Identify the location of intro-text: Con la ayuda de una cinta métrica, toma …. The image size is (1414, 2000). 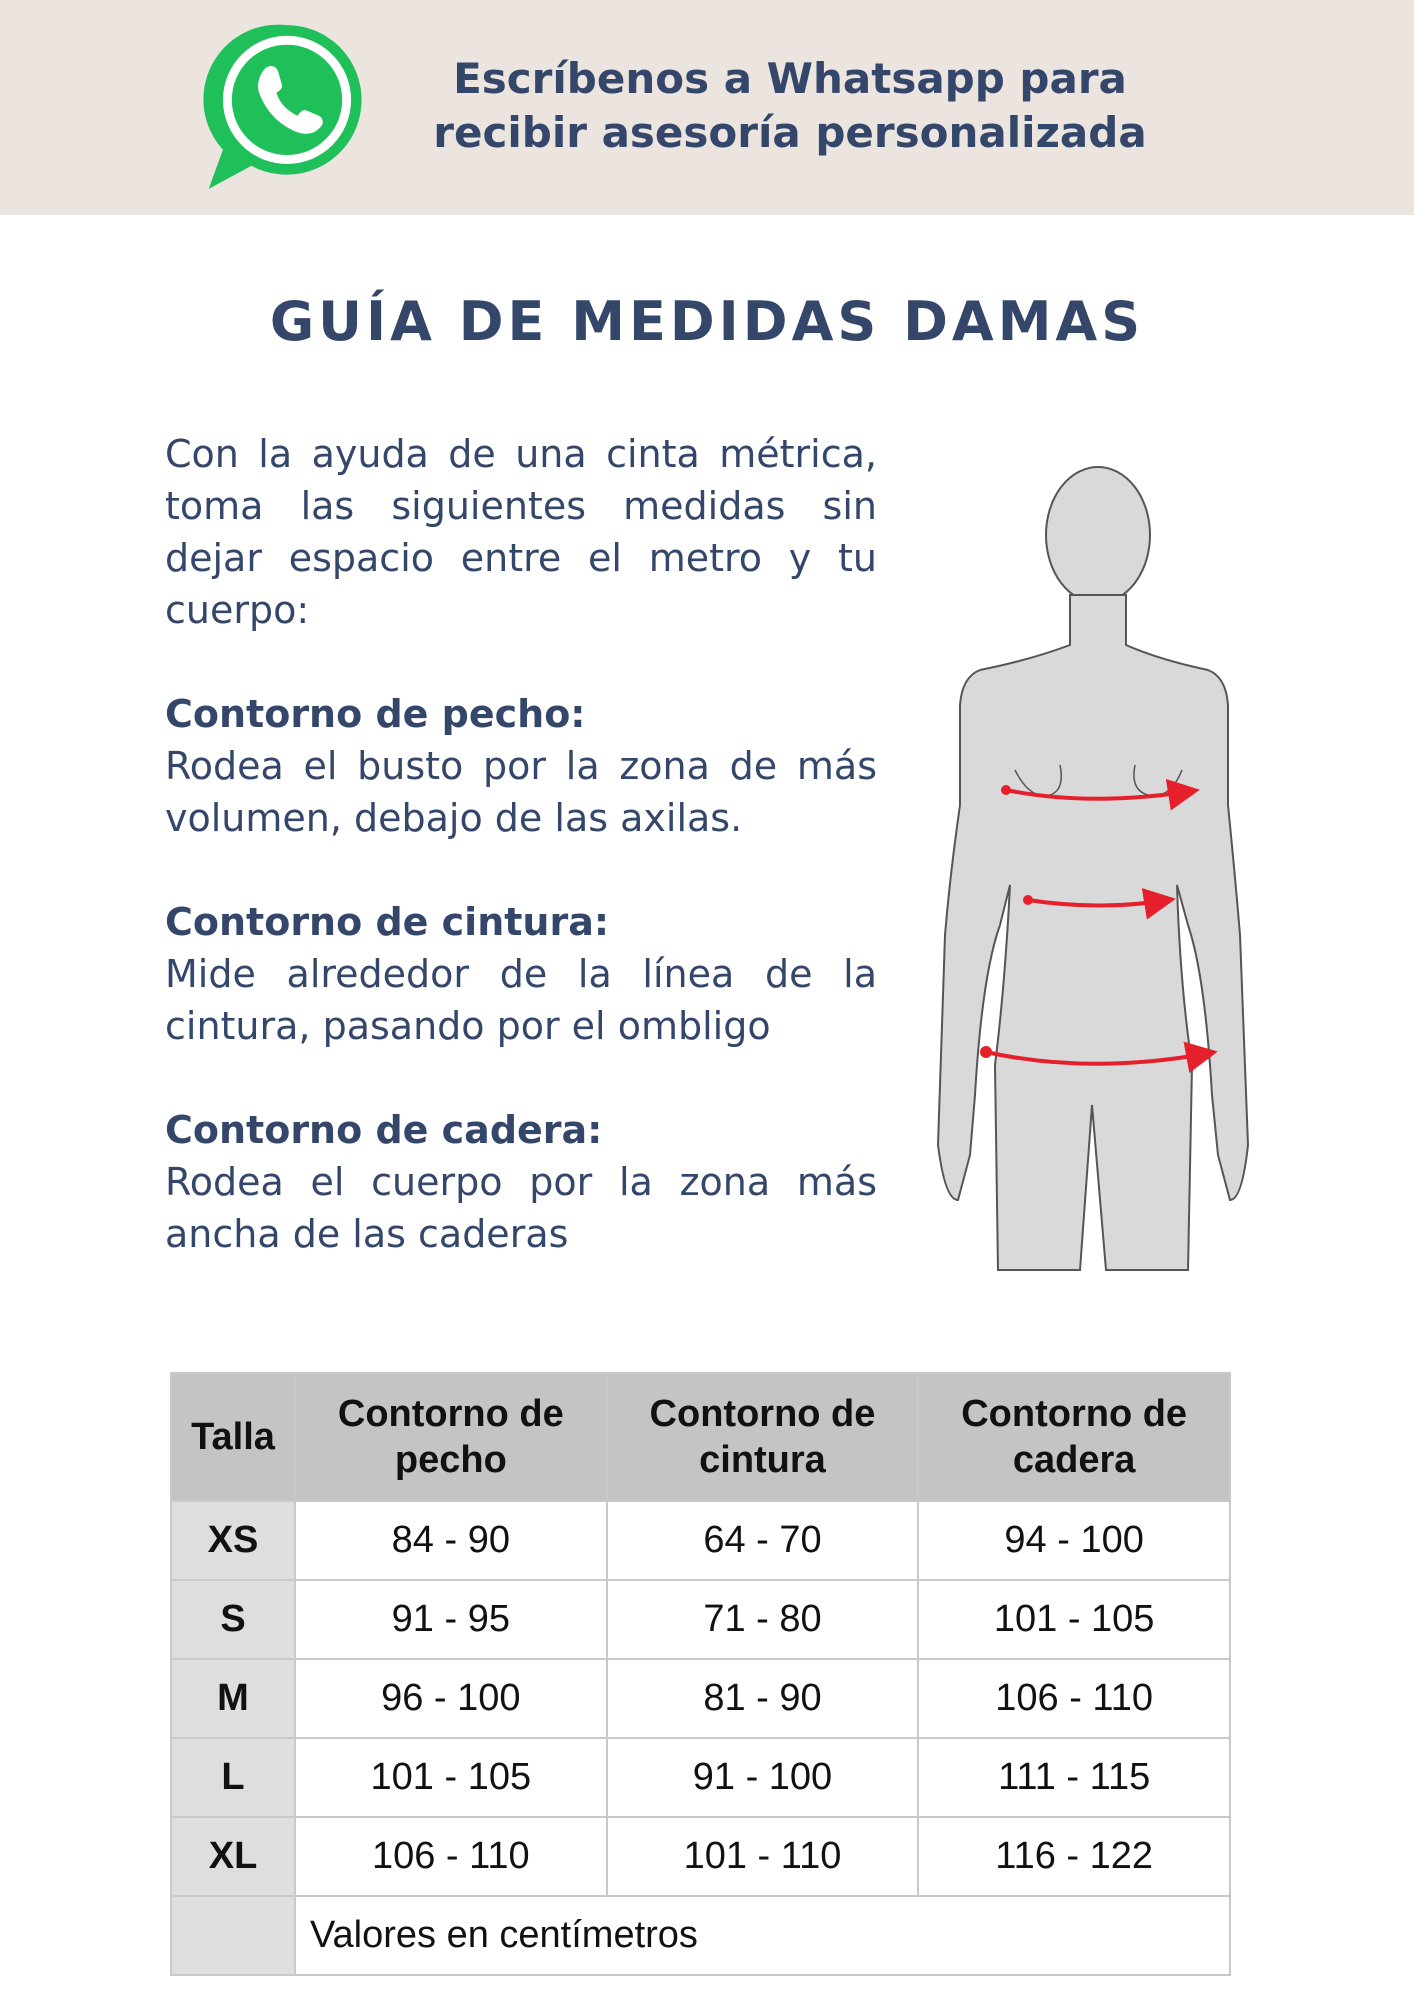
(521, 532).